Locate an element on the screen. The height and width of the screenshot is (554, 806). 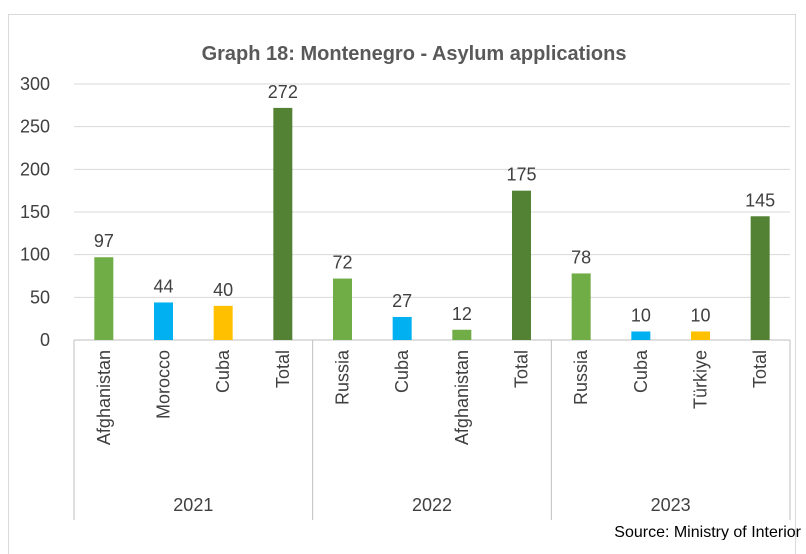
data-label: 78 is located at coordinates (581, 257).